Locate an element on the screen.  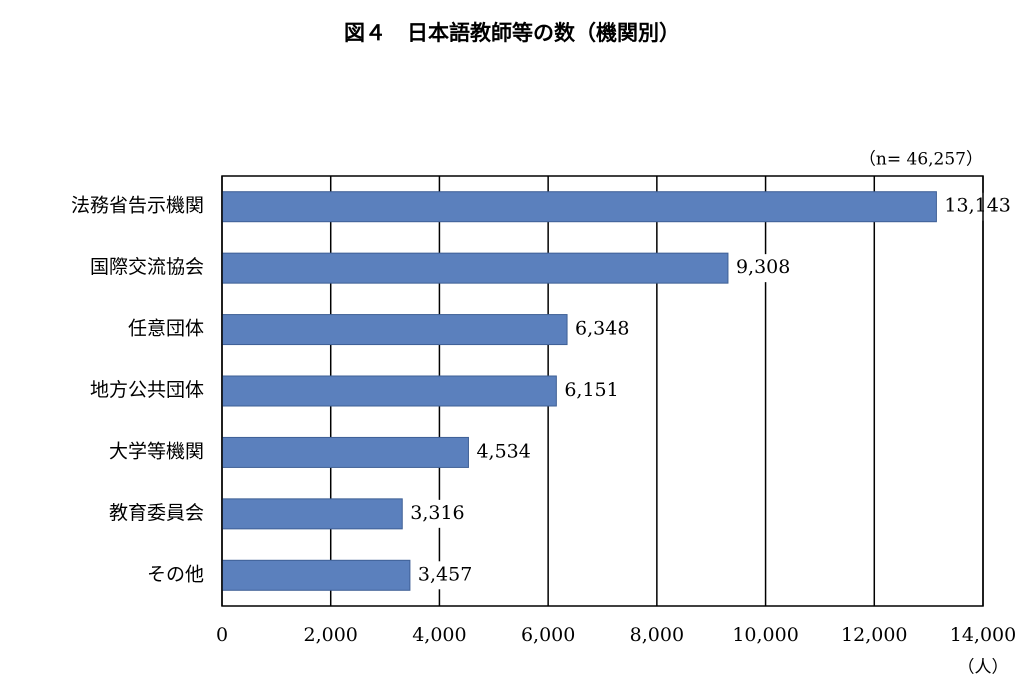
value-label: 6,151 is located at coordinates (591, 390).